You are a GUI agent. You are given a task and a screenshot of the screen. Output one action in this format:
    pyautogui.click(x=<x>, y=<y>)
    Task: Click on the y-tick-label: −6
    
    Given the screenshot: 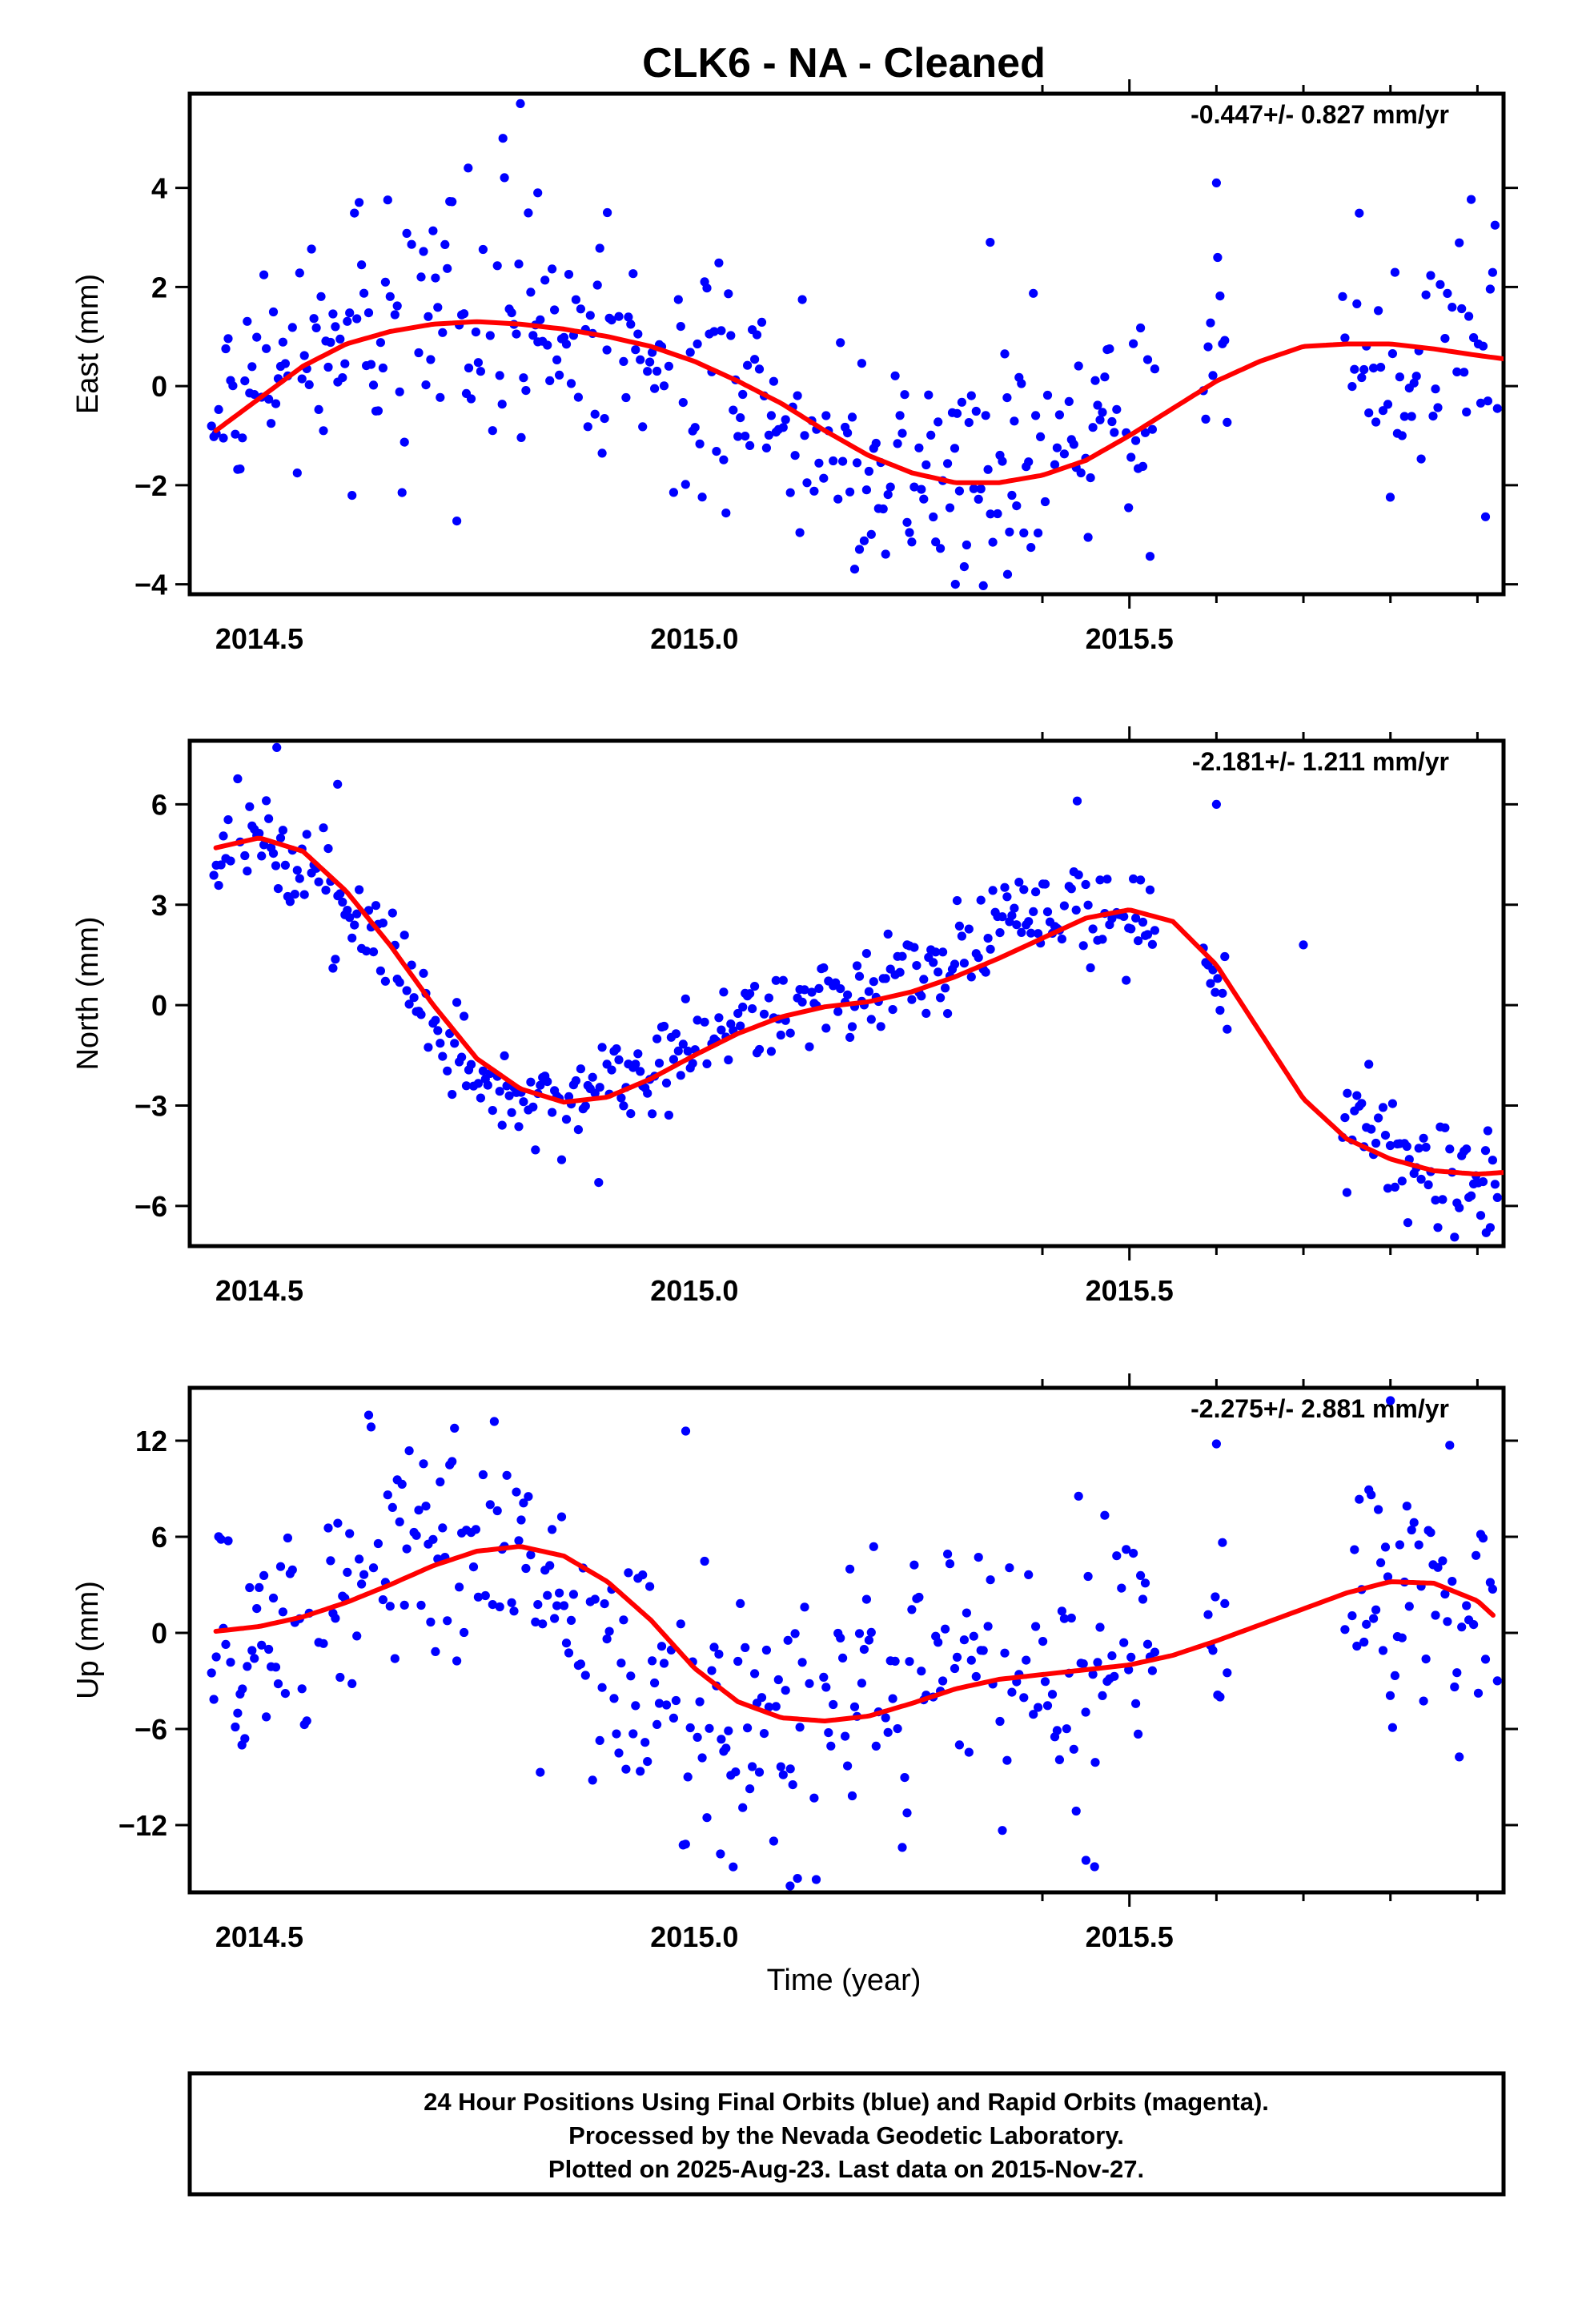 What is the action you would take?
    pyautogui.click(x=151, y=1206)
    